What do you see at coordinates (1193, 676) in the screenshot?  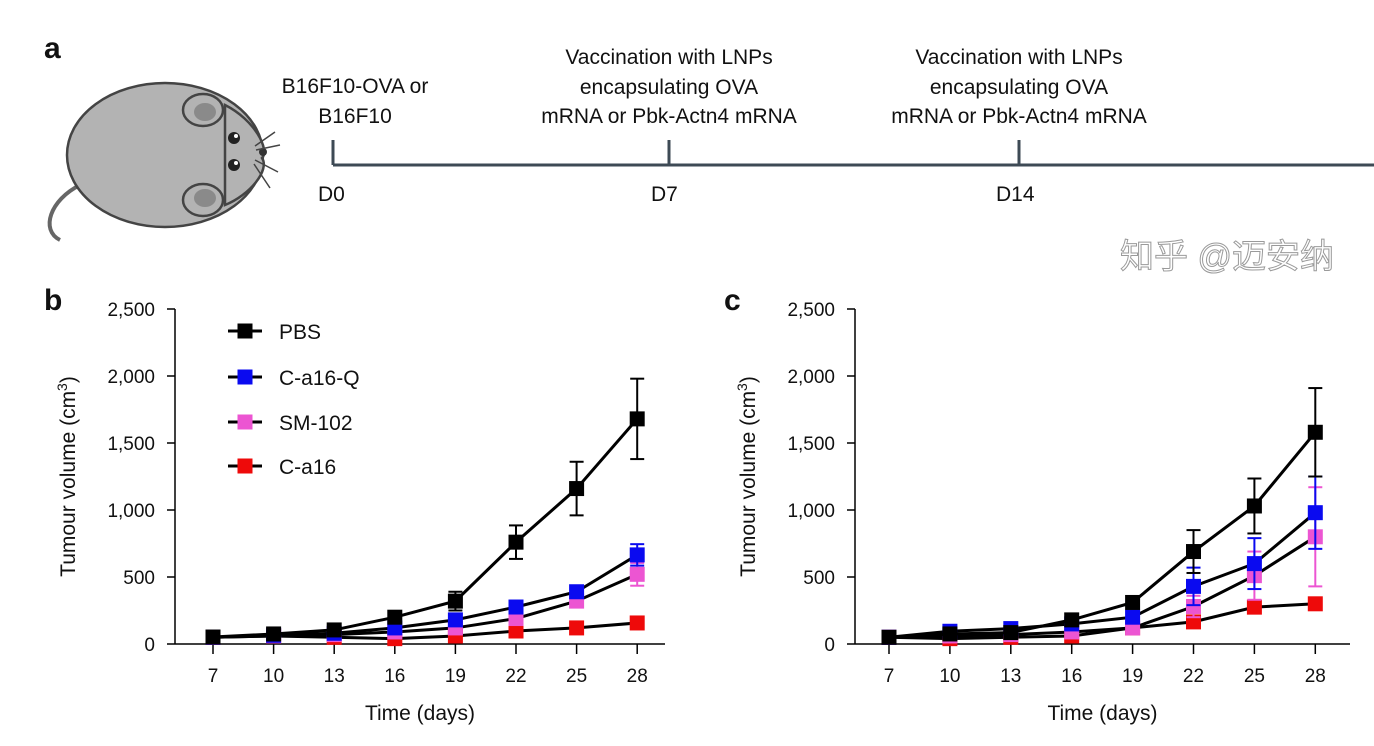 I see `x-tick-label: 22` at bounding box center [1193, 676].